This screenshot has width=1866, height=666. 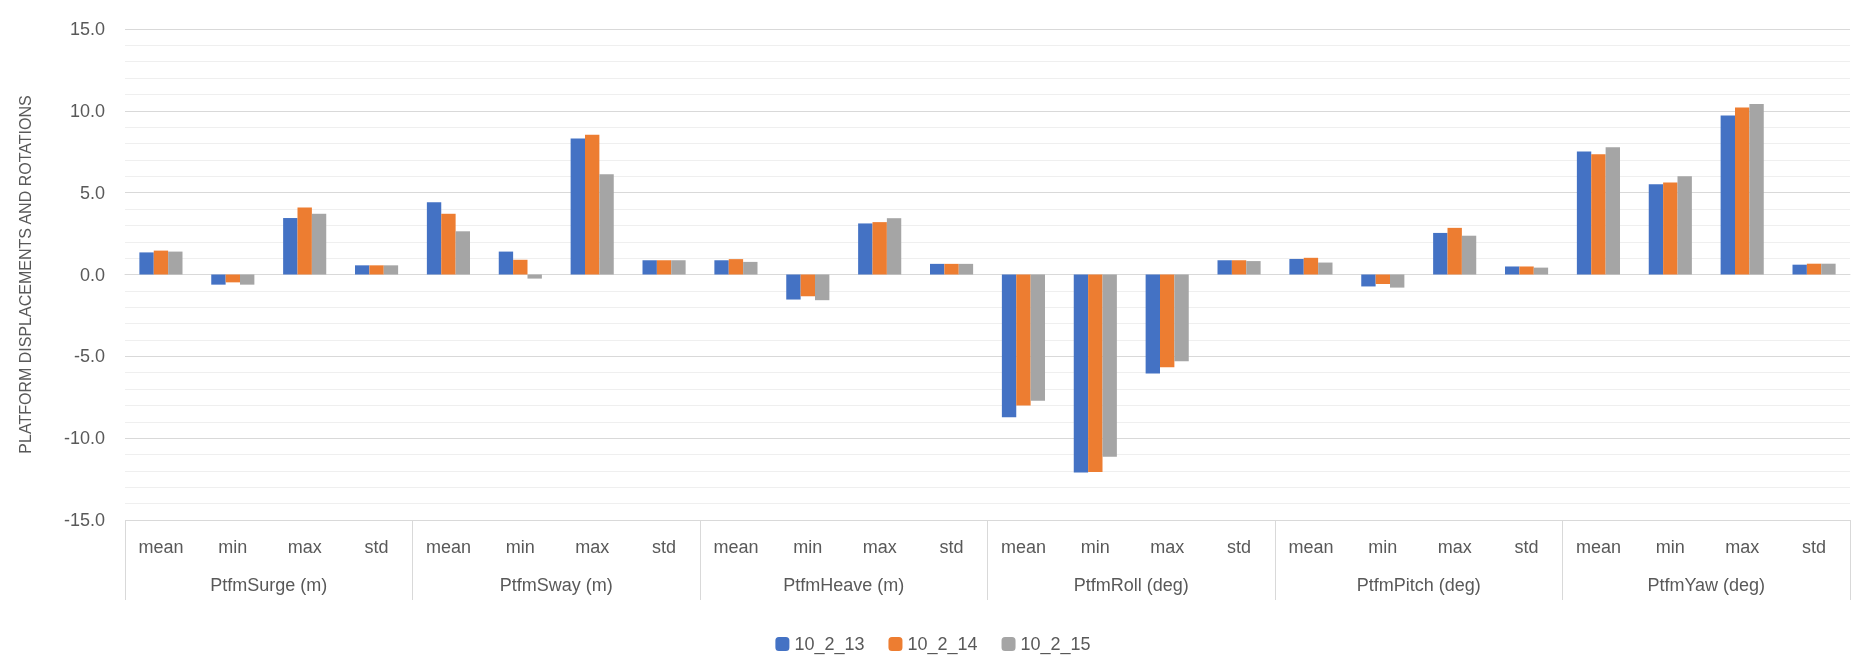 I want to click on text: PtfmPitch (deg), so click(x=1418, y=585).